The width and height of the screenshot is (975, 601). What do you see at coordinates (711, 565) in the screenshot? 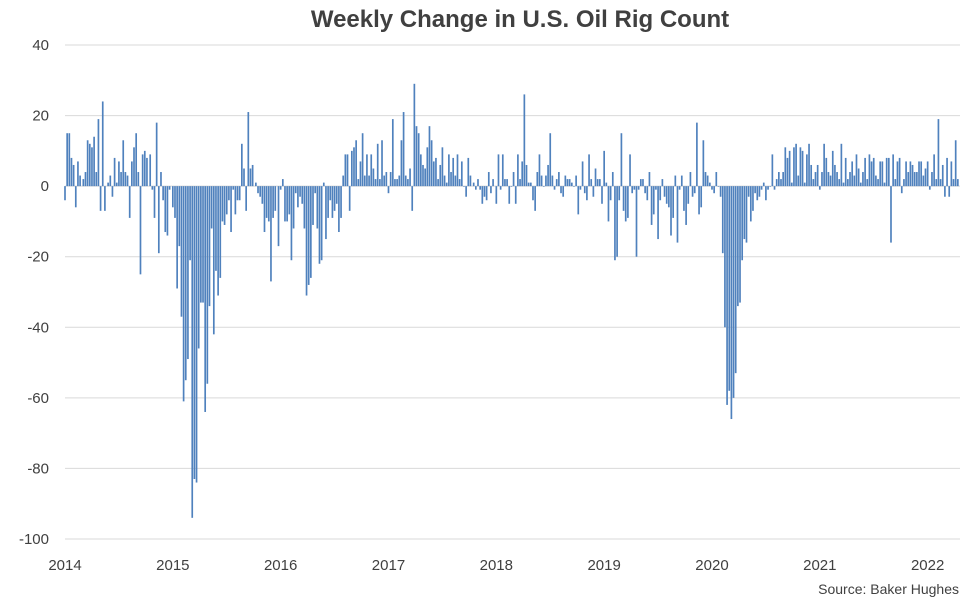
I see `x-tick-label: 2020` at bounding box center [711, 565].